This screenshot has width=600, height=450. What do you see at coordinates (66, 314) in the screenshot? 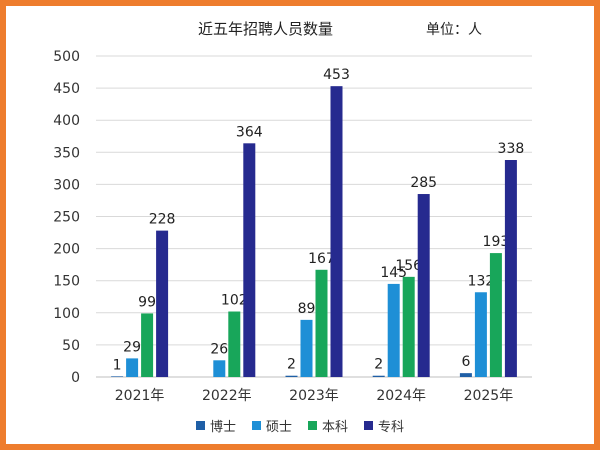
I see `y-tick-label: 100` at bounding box center [66, 314].